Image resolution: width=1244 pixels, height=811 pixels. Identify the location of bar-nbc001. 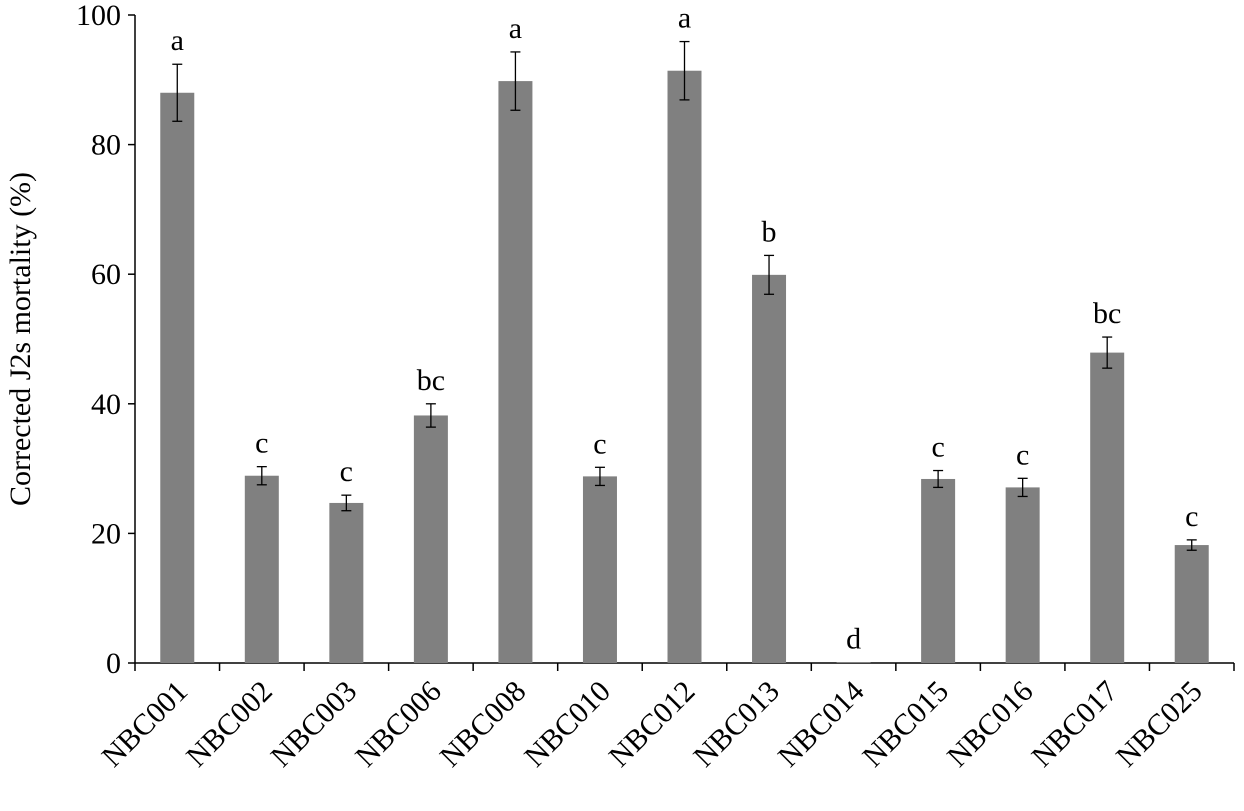
(177, 377).